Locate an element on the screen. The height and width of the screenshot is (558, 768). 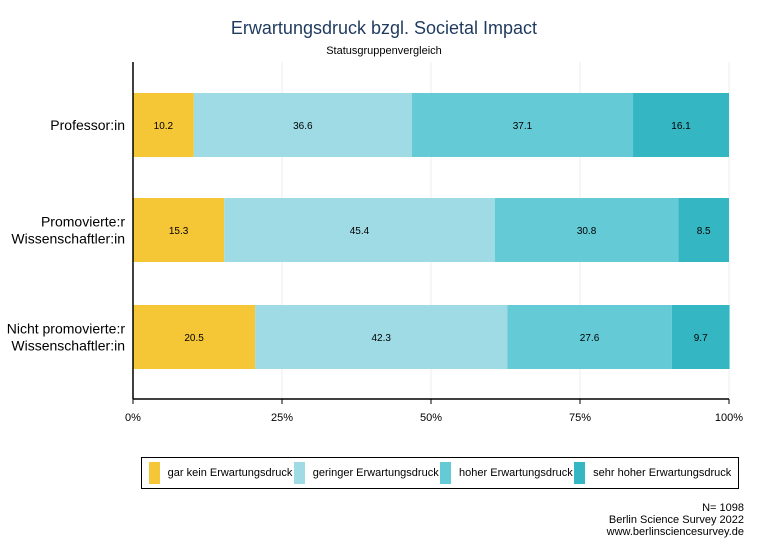
legend-item: gar kein Erwartungsdruck is located at coordinates (220, 473).